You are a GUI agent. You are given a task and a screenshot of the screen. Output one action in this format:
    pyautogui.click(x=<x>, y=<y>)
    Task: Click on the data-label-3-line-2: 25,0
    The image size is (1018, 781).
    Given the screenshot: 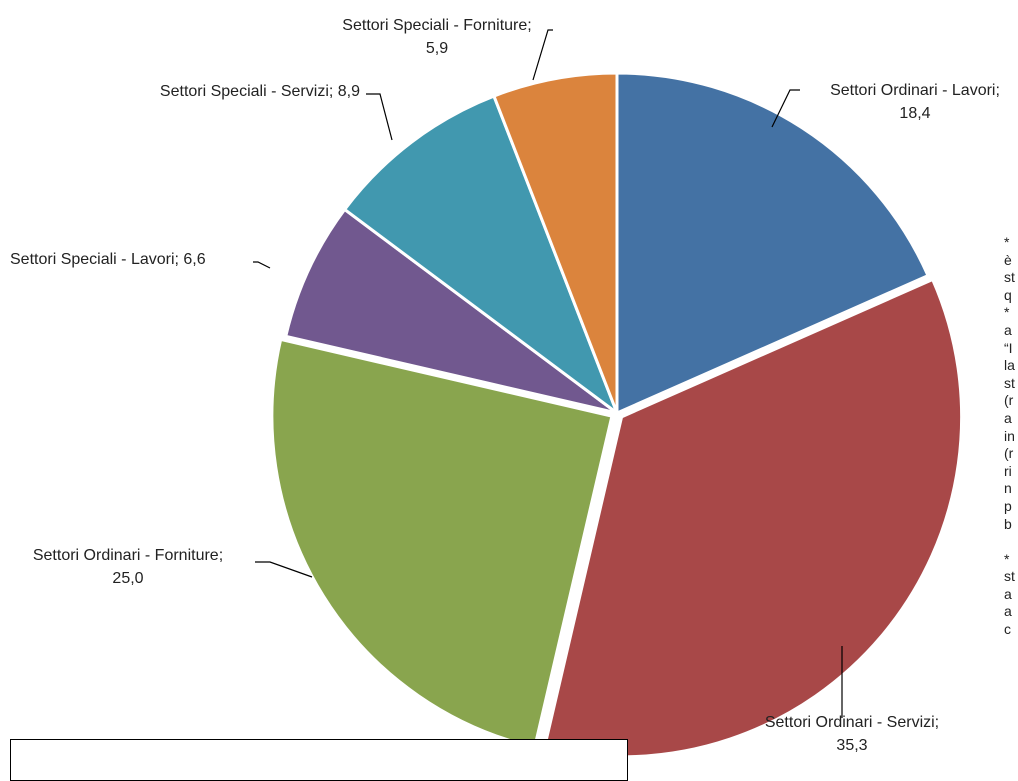 What is the action you would take?
    pyautogui.click(x=127, y=578)
    